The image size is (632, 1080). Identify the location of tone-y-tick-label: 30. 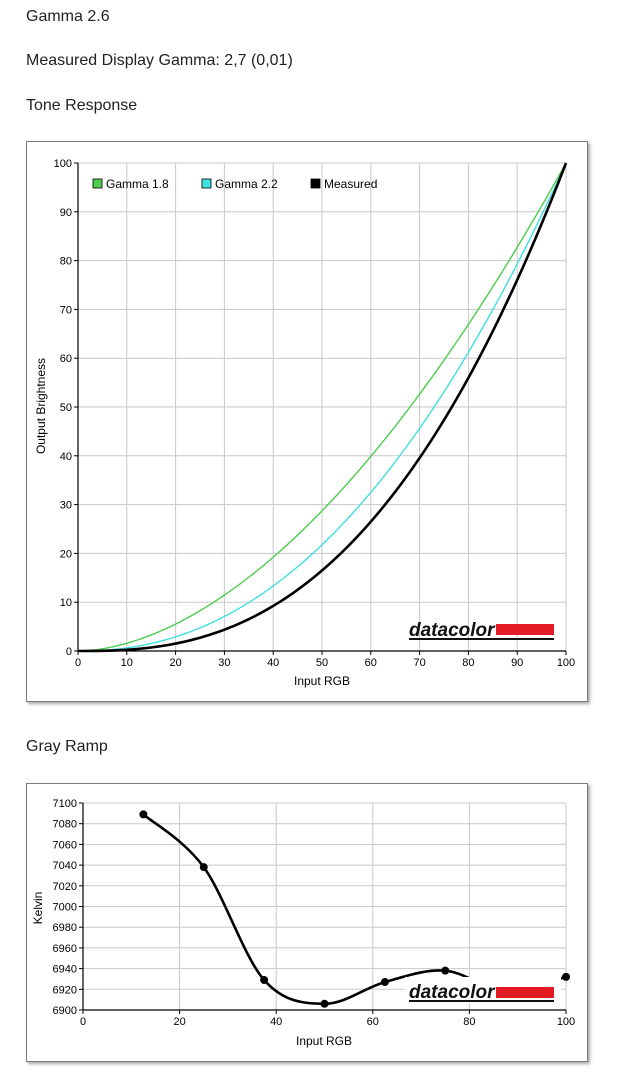
(66, 506).